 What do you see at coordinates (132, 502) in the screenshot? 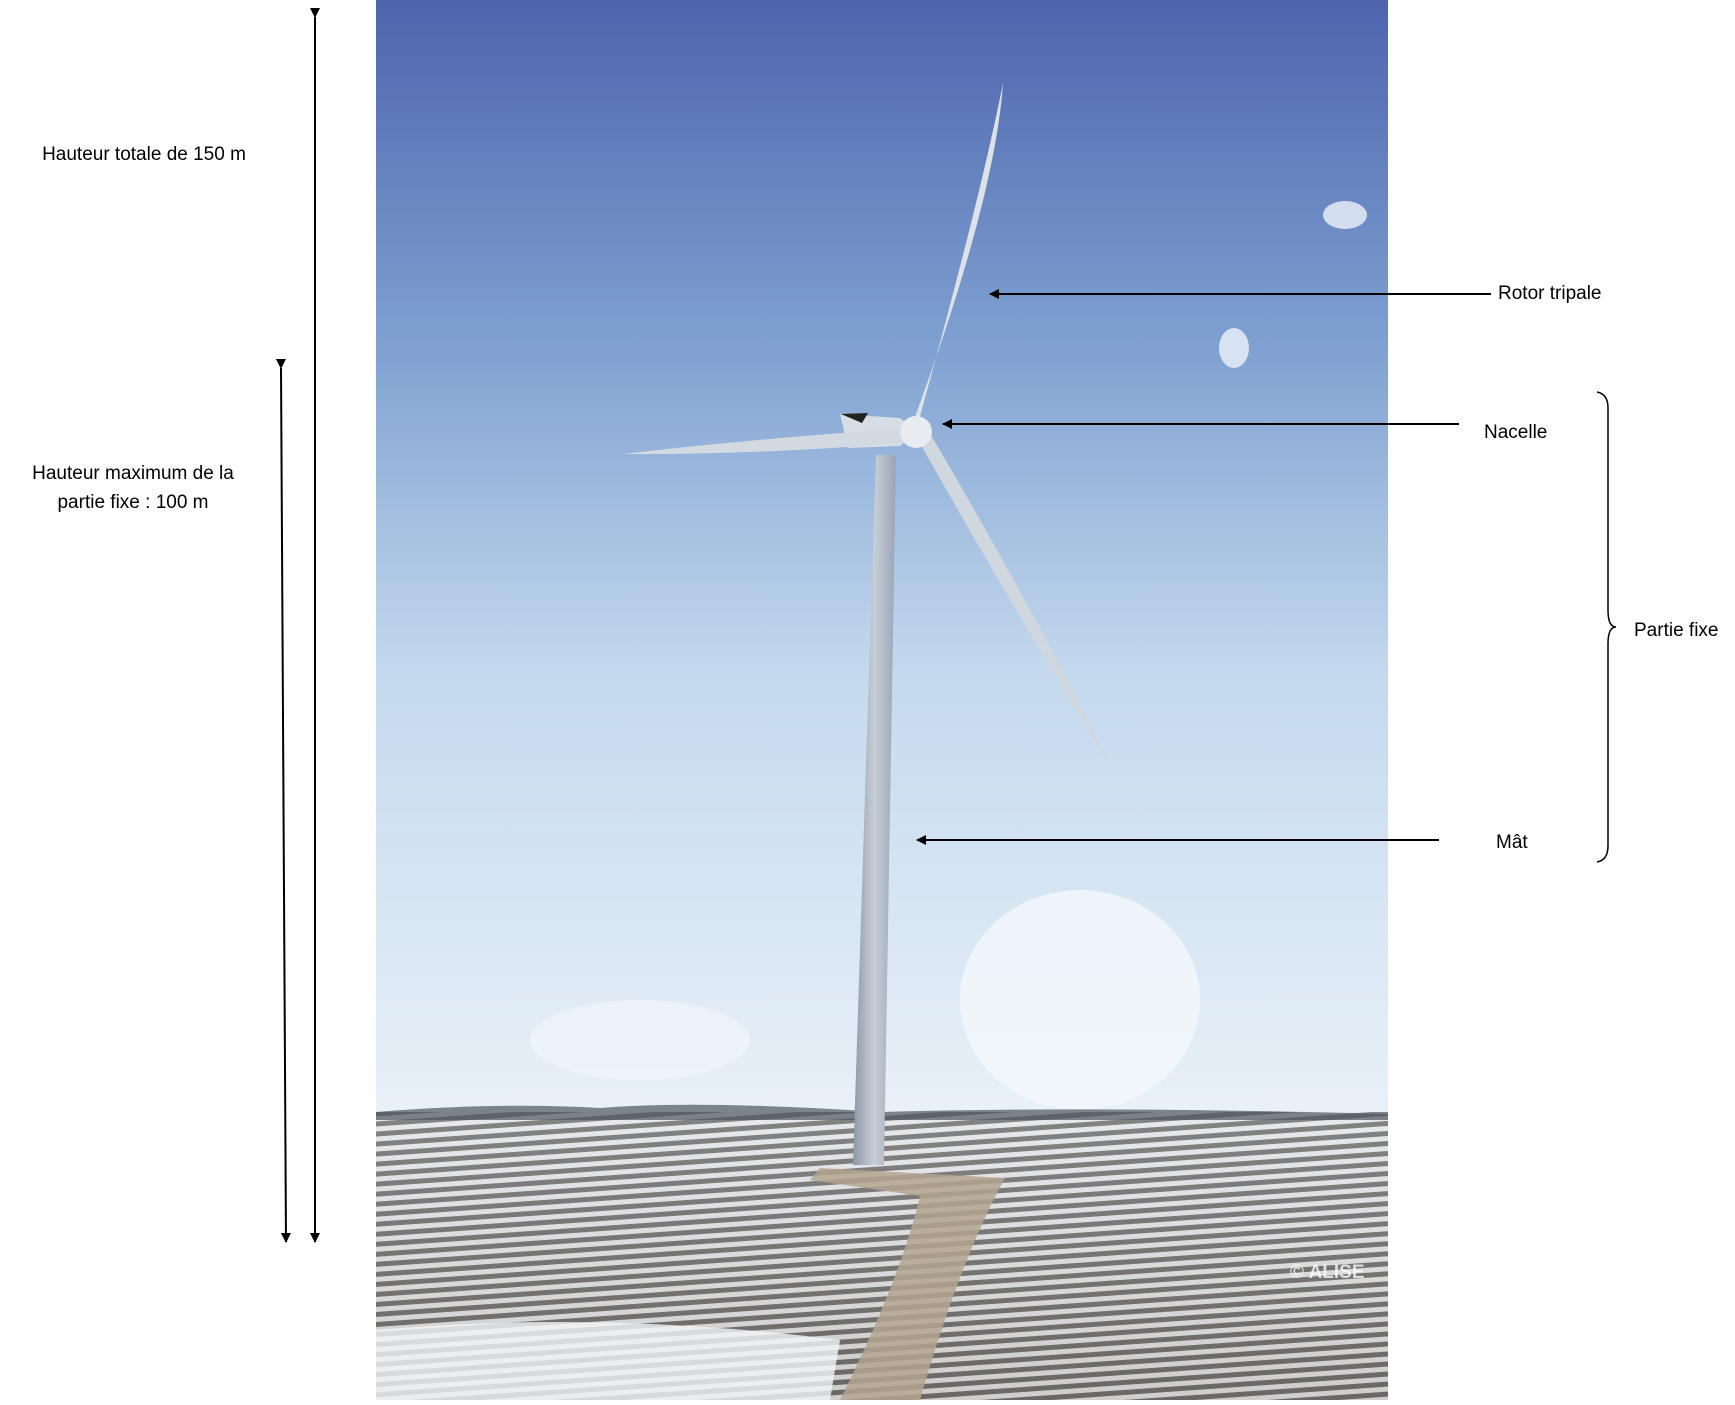
I see `fixed-height-label: partie fixe : 100 m` at bounding box center [132, 502].